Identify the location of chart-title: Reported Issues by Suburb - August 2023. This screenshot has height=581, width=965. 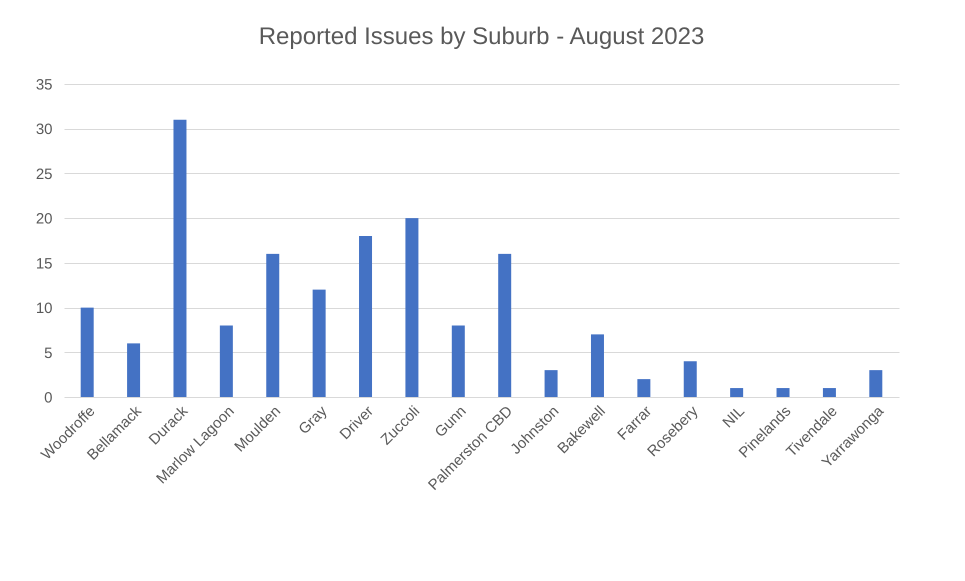
(481, 36).